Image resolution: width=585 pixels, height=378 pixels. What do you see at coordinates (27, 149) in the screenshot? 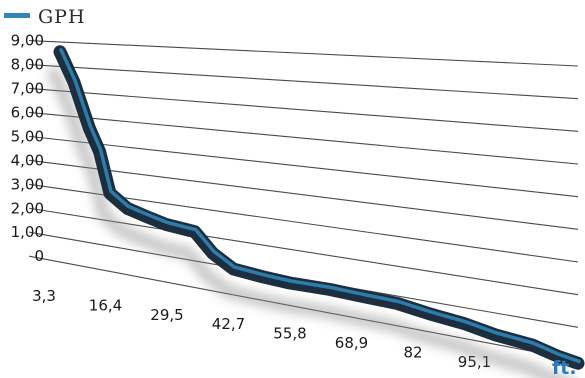
I see `y-axis-ticks: 9,00 8,00 7,00 6,00 5,00 4,00 3,00 2,00 1,00 0` at bounding box center [27, 149].